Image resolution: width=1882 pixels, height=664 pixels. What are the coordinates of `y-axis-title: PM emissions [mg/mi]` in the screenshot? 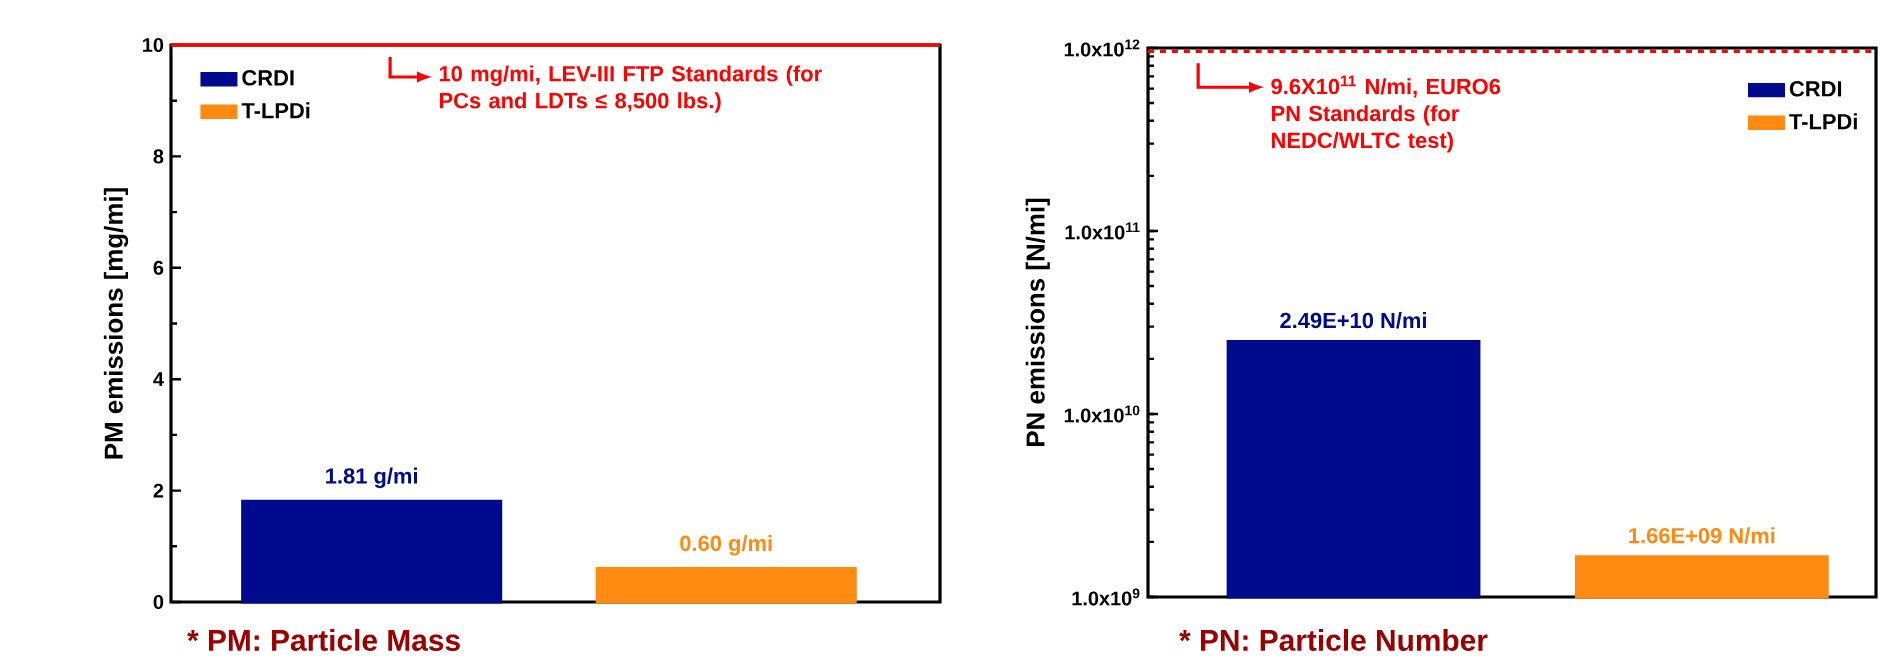 It's located at (116, 323).